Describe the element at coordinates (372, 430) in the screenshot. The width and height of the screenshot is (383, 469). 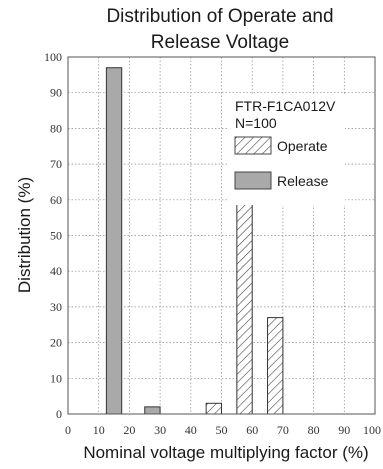
I see `x-tick-label: 100` at that location.